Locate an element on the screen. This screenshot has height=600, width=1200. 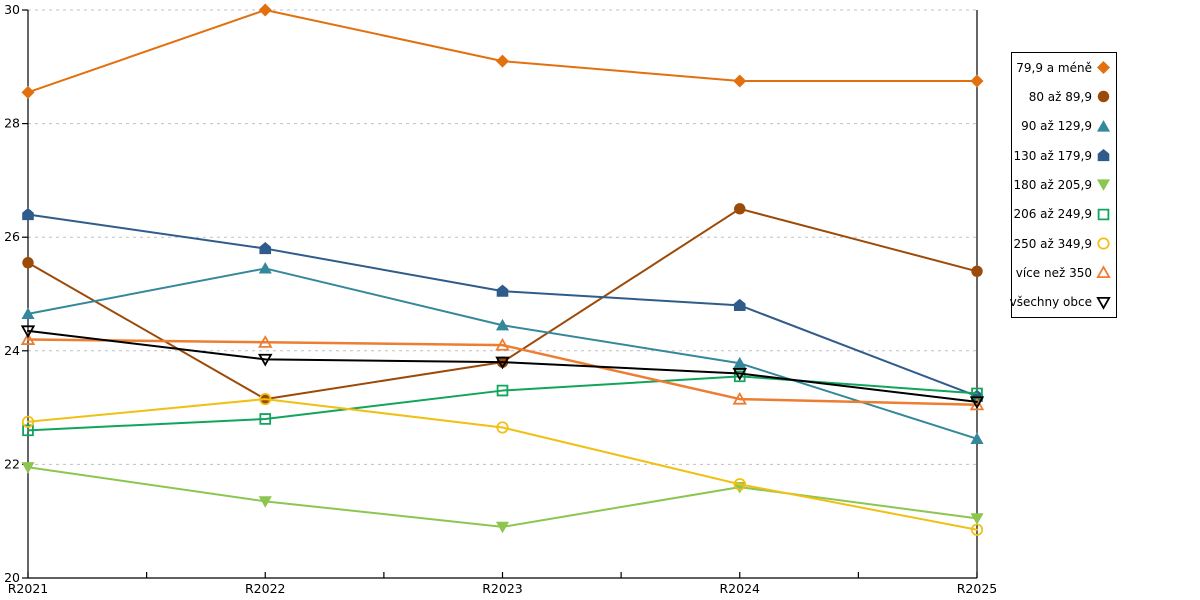
y-tick-label-20: 20 is located at coordinates (12, 577).